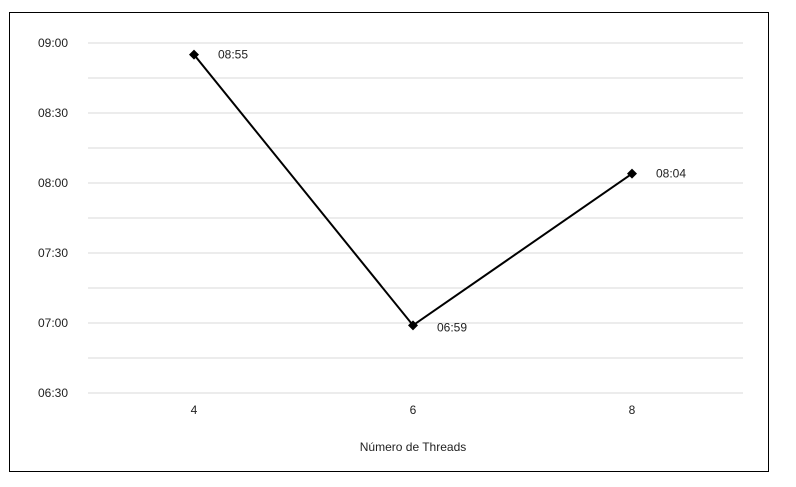 The image size is (796, 487). Describe the element at coordinates (53, 43) in the screenshot. I see `y-tick-label: 09:00` at that location.